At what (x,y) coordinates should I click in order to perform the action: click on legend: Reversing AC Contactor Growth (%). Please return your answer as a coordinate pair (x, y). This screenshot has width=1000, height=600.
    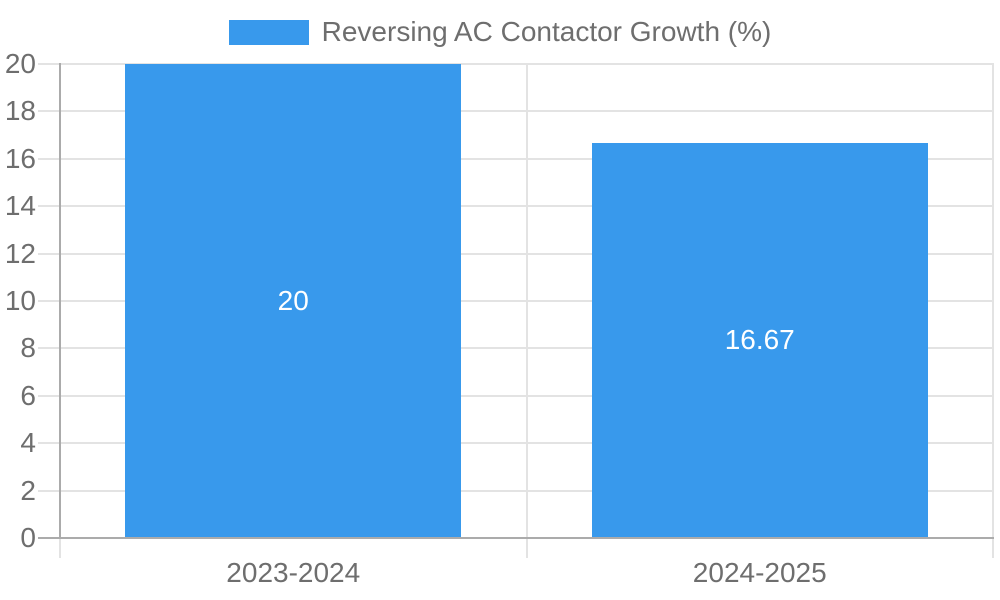
    Looking at the image, I should click on (500, 32).